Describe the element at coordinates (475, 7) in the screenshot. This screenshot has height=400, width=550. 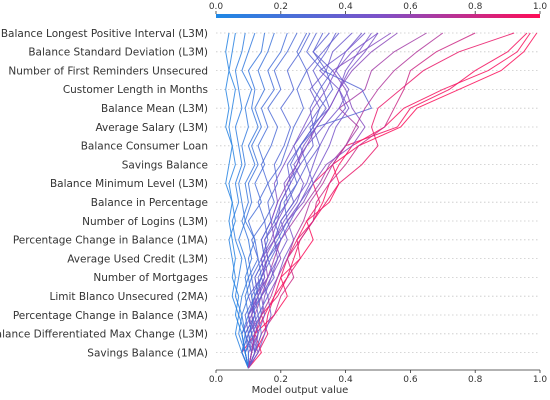
I see `top-tick-label: 0.8` at that location.